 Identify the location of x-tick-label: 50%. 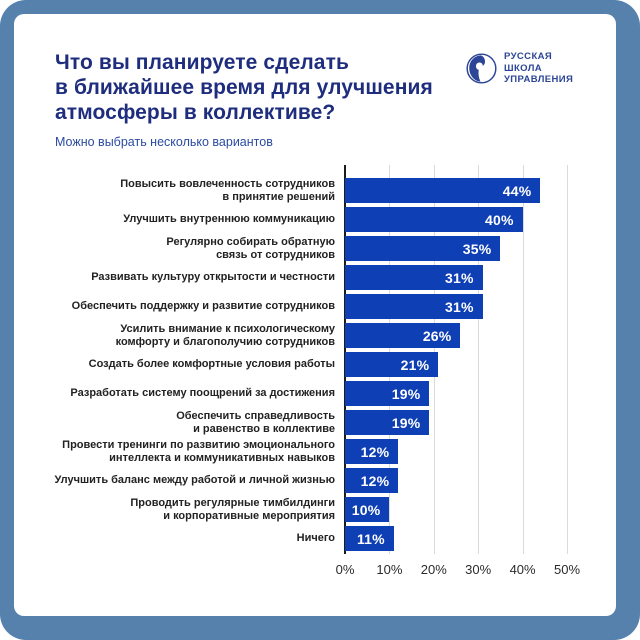
(567, 569).